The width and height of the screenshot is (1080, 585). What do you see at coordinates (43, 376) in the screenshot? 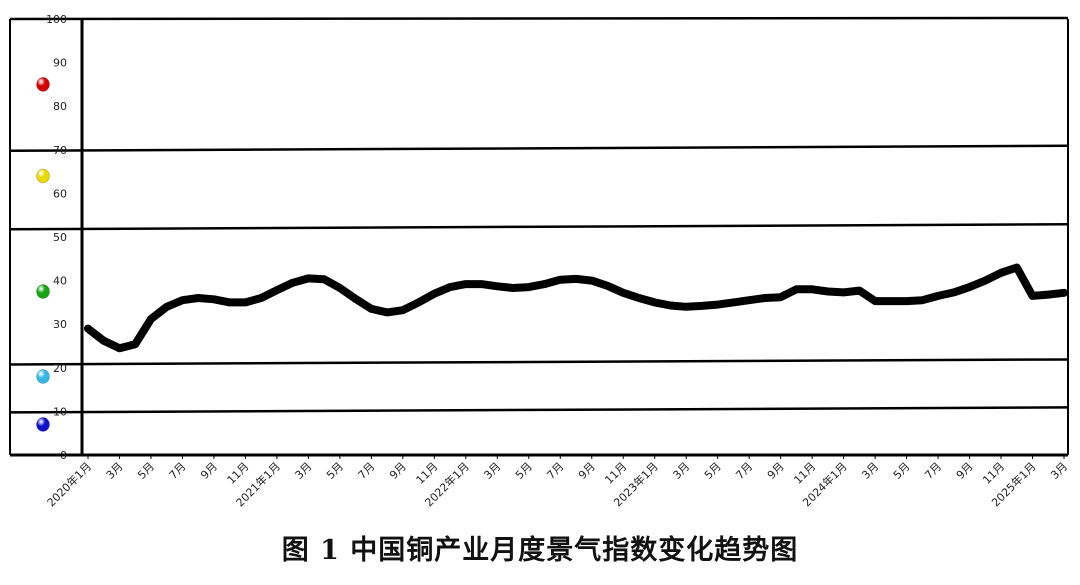
I see `lightblue-light-icon` at bounding box center [43, 376].